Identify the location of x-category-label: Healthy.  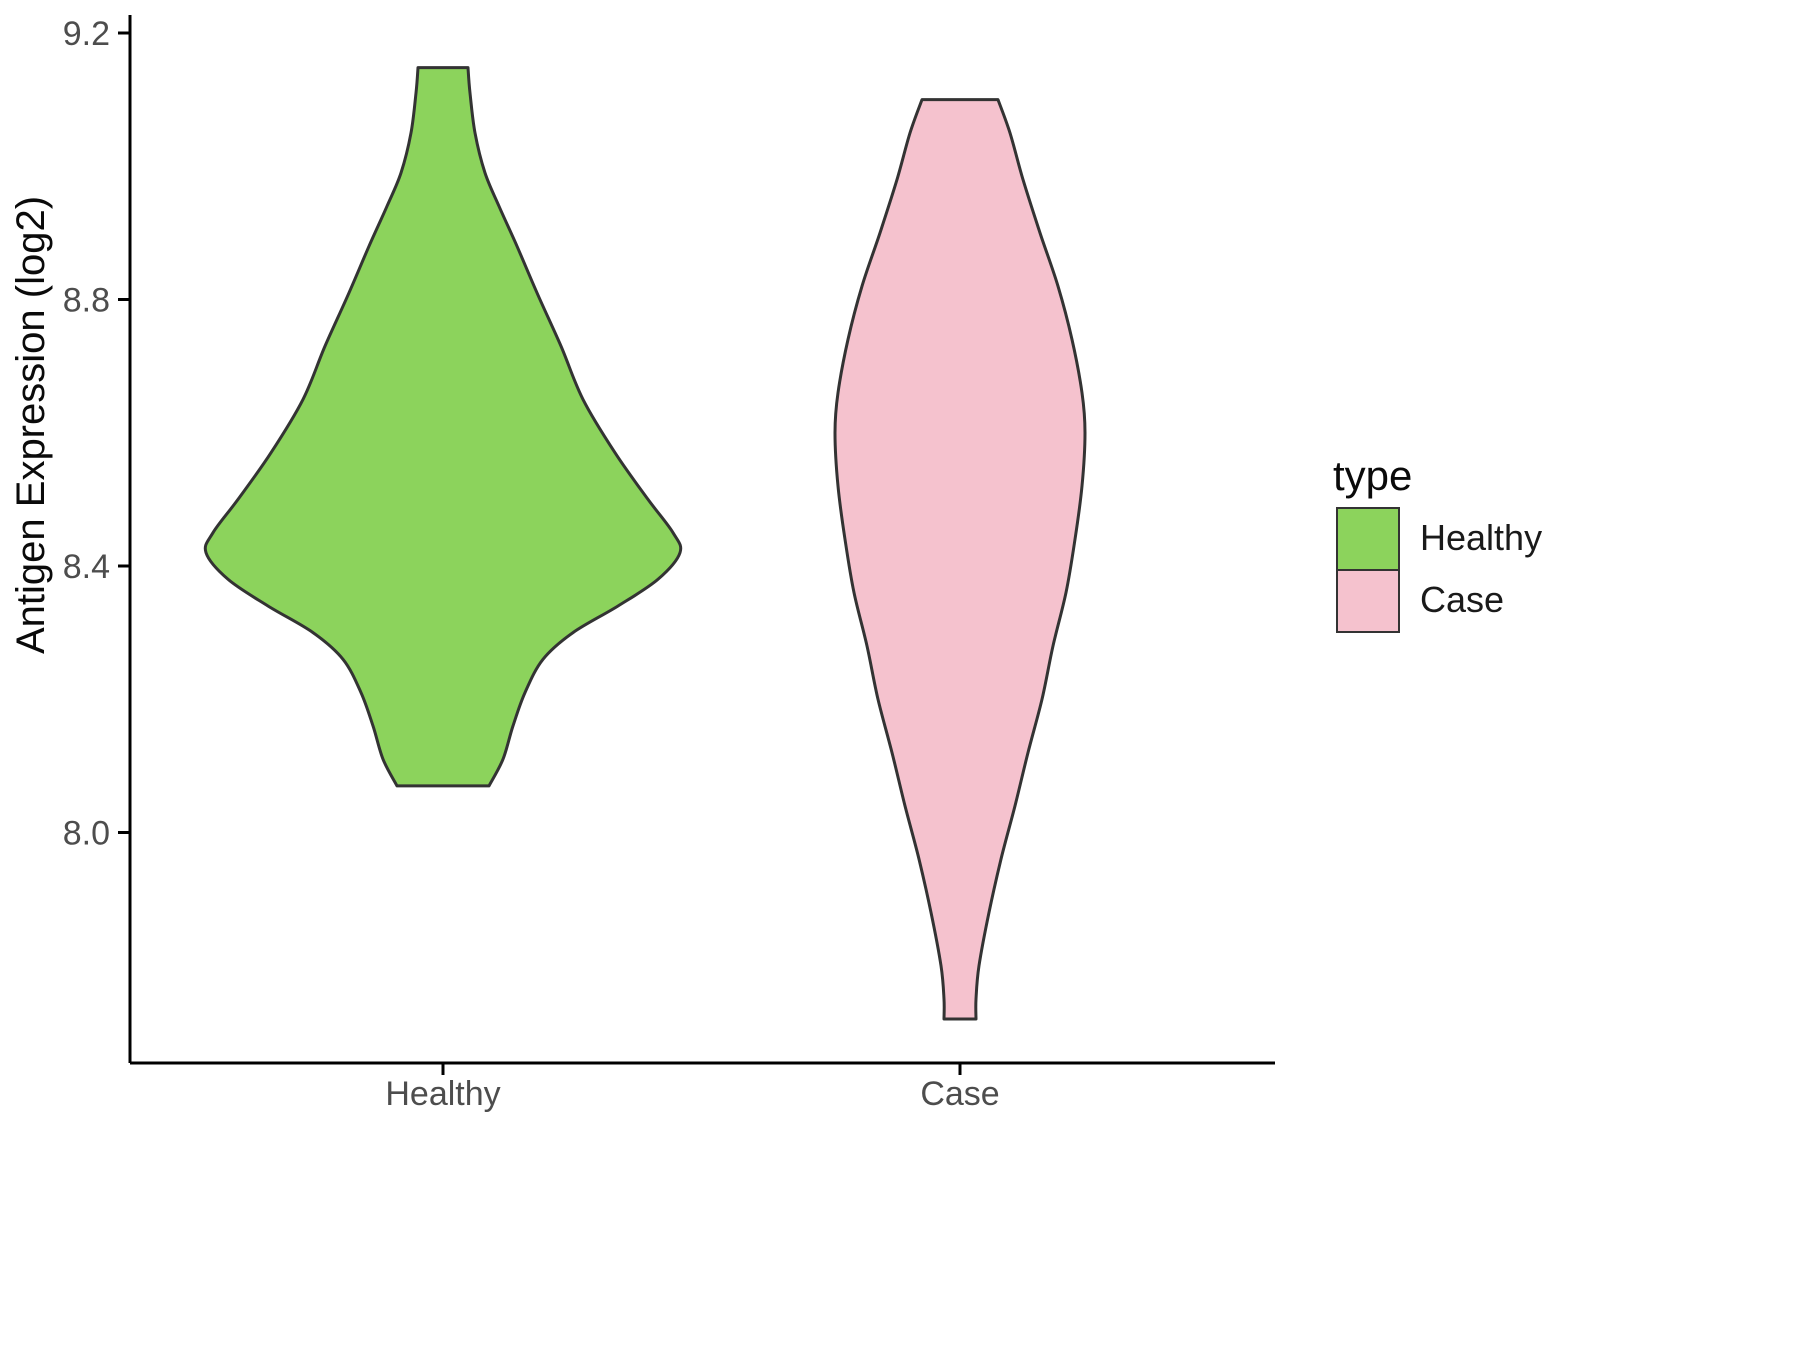
(442, 1094).